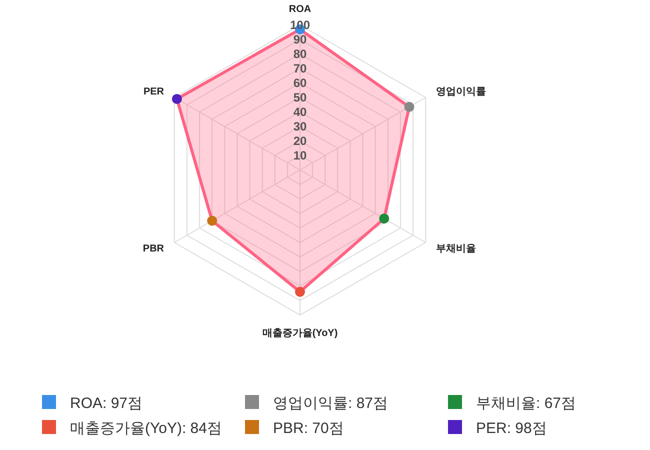  Describe the element at coordinates (300, 83) in the screenshot. I see `y-tick-label: 60` at that location.